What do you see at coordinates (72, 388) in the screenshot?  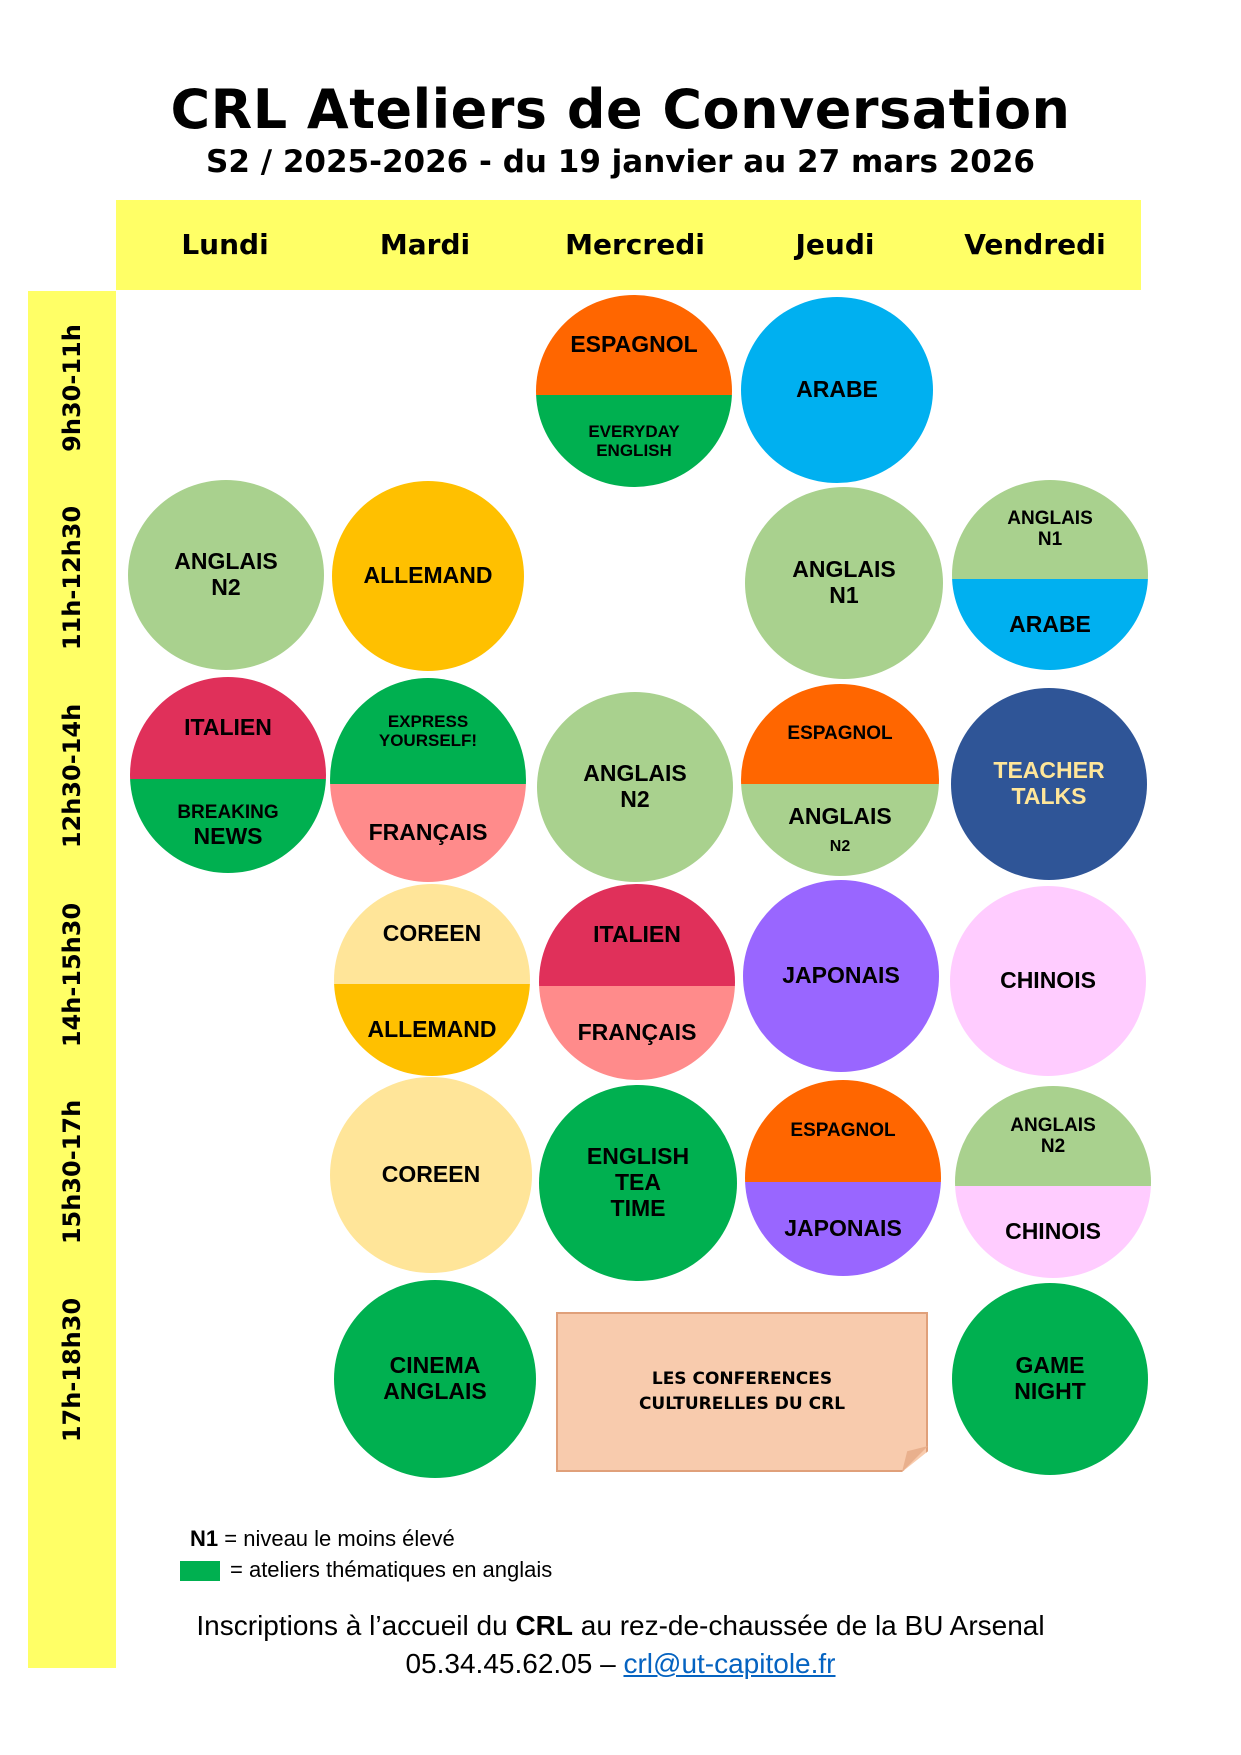 I see `time-slot-label: 9h30-11h` at bounding box center [72, 388].